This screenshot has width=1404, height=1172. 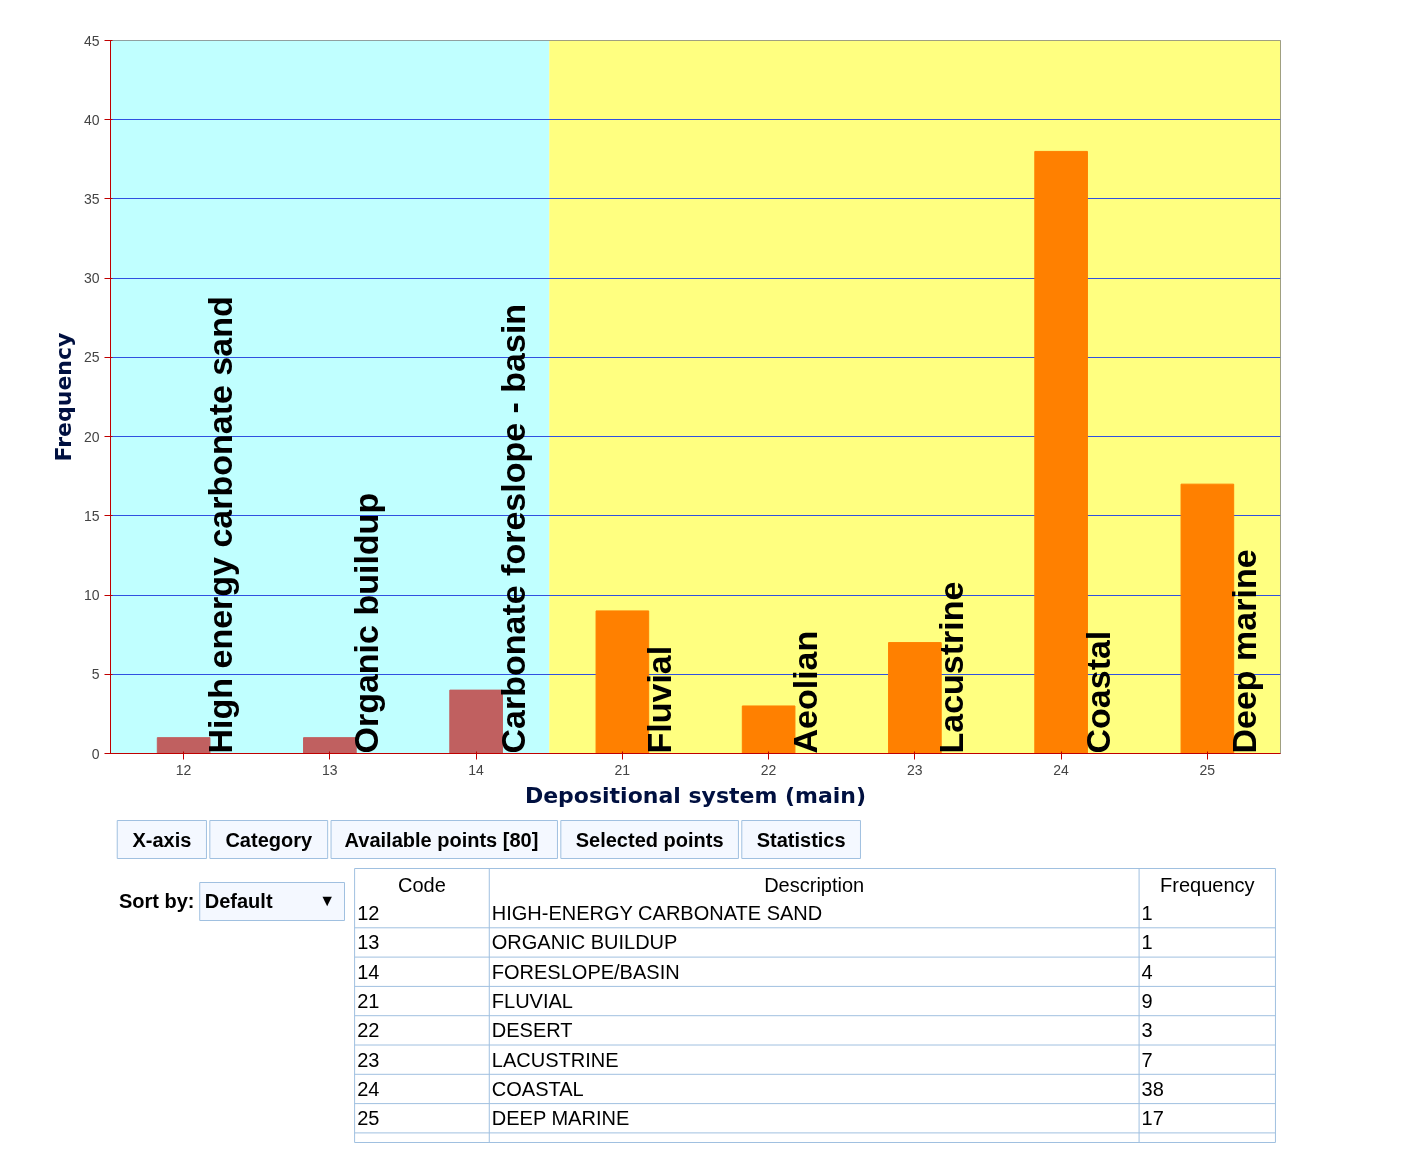 I want to click on y-tick-label: 45, so click(x=91, y=40).